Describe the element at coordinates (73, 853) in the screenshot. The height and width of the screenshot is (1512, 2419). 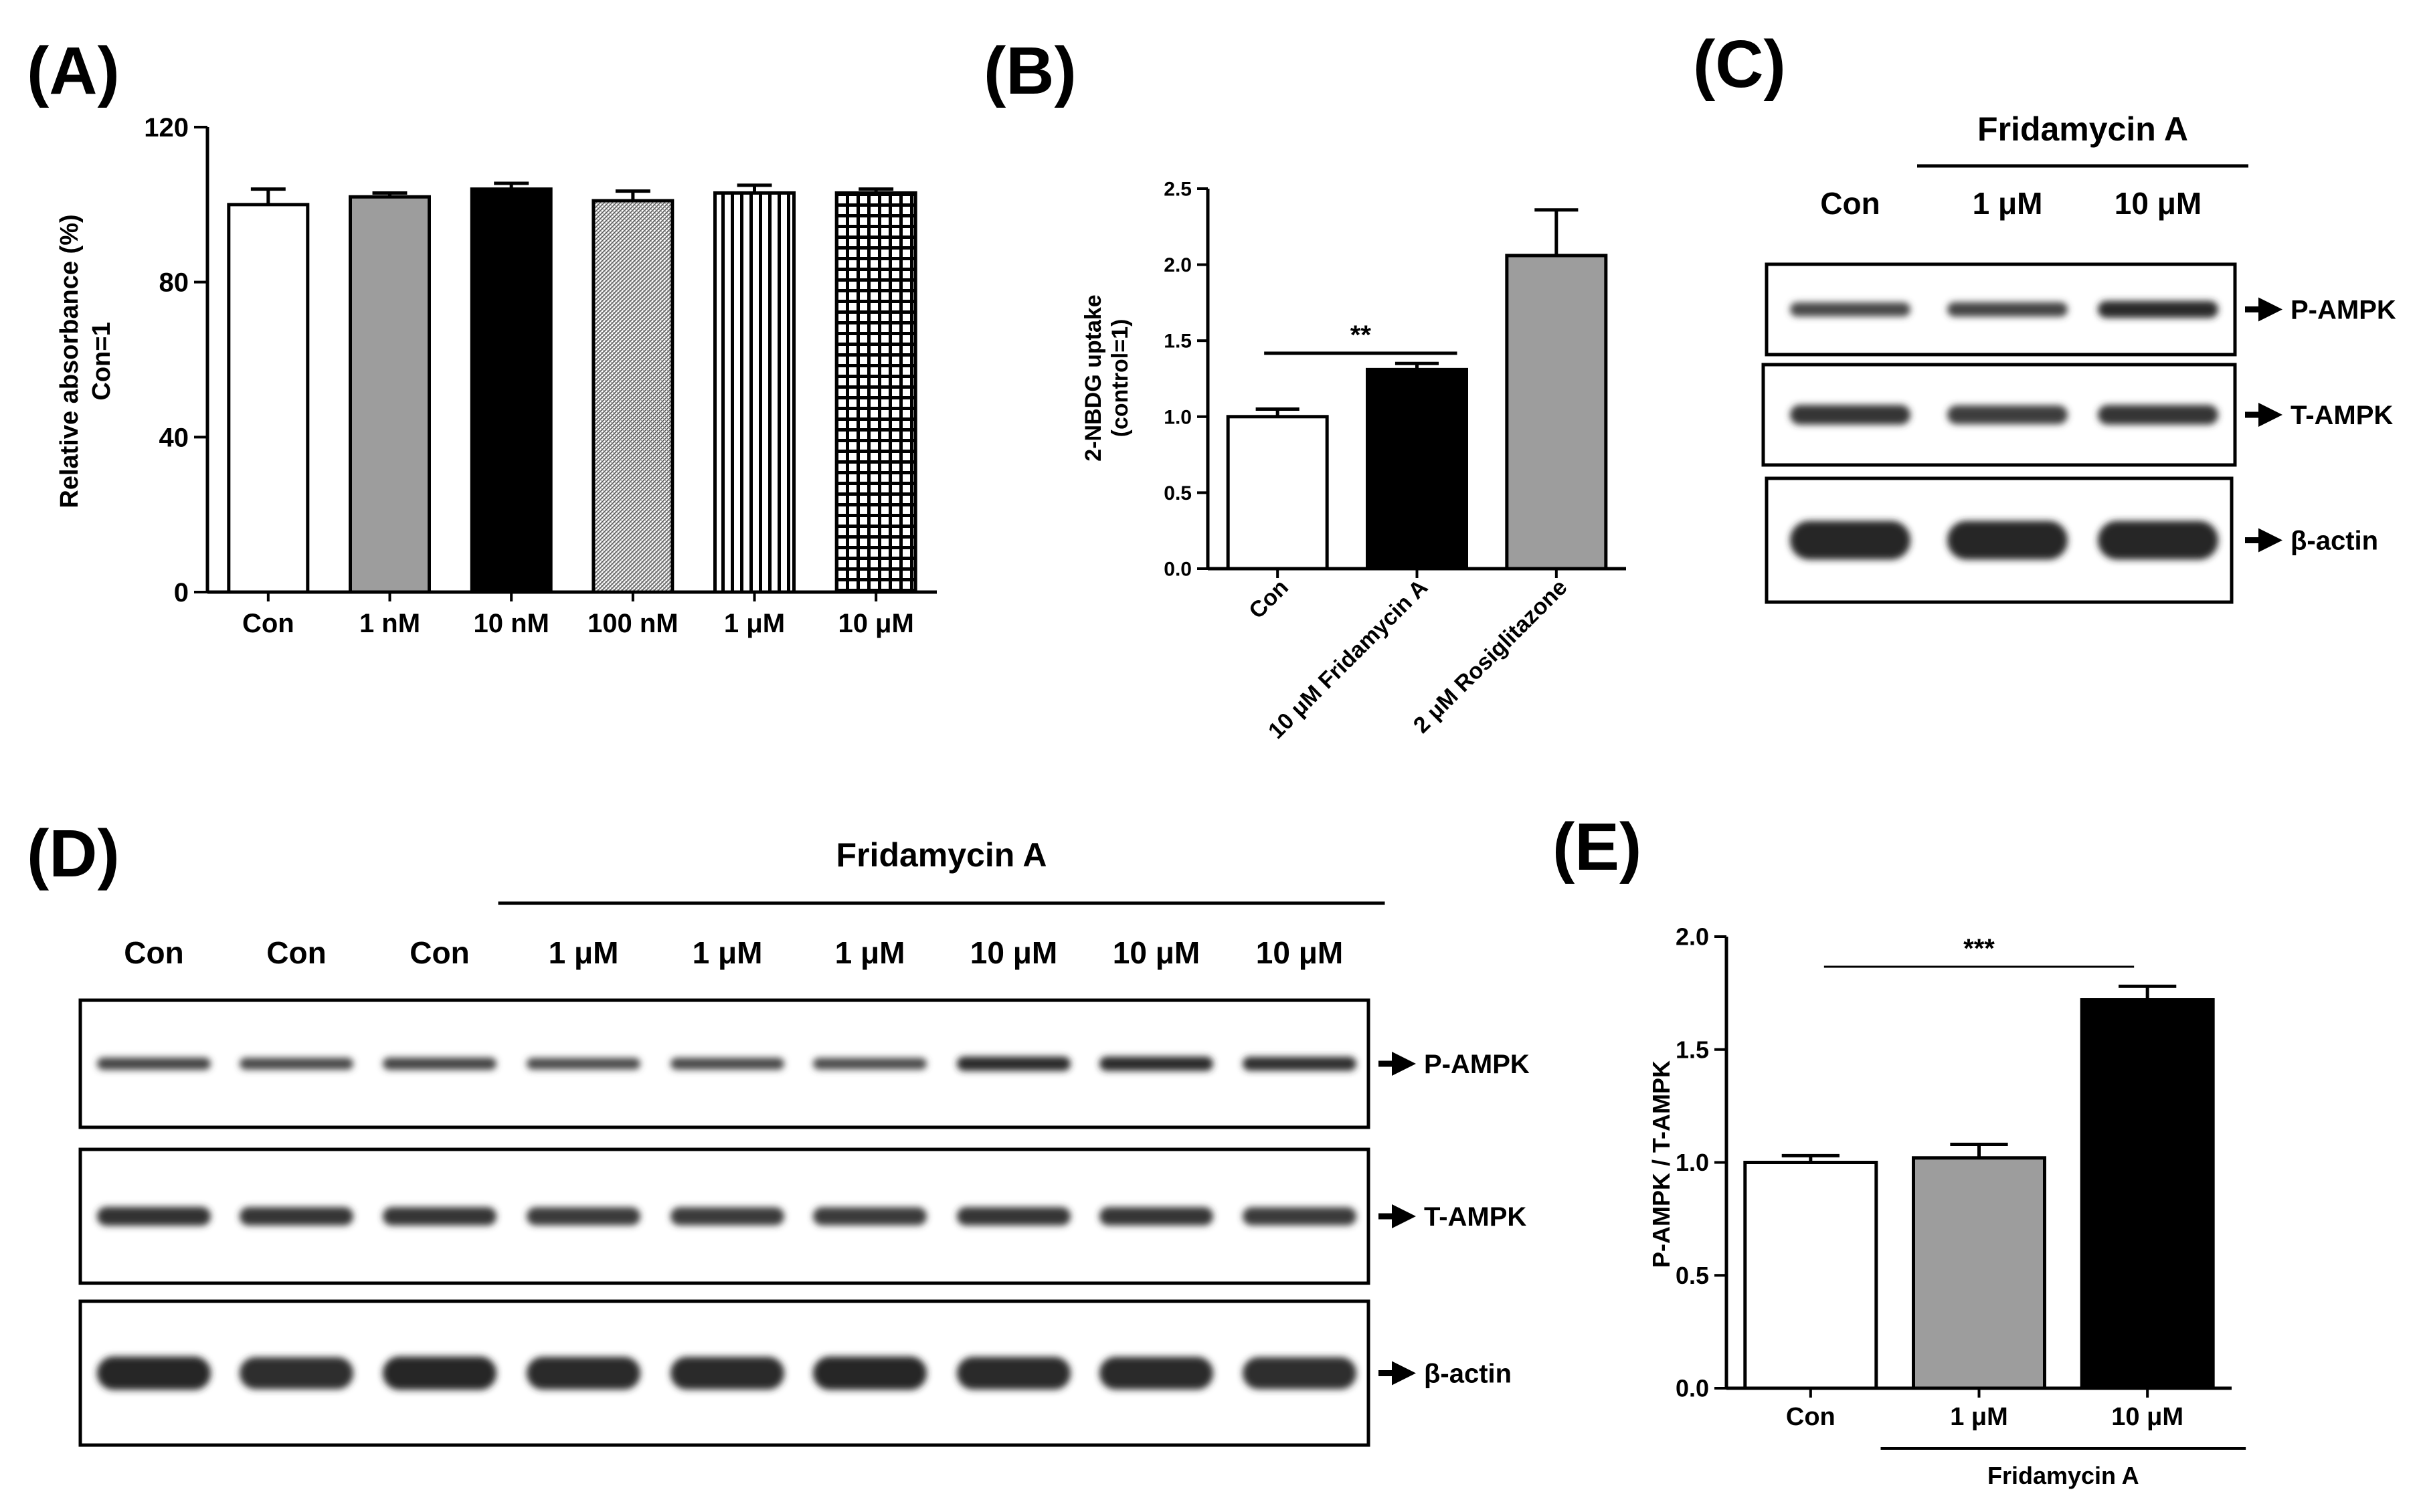
I see `panel-letter-d: (D)` at that location.